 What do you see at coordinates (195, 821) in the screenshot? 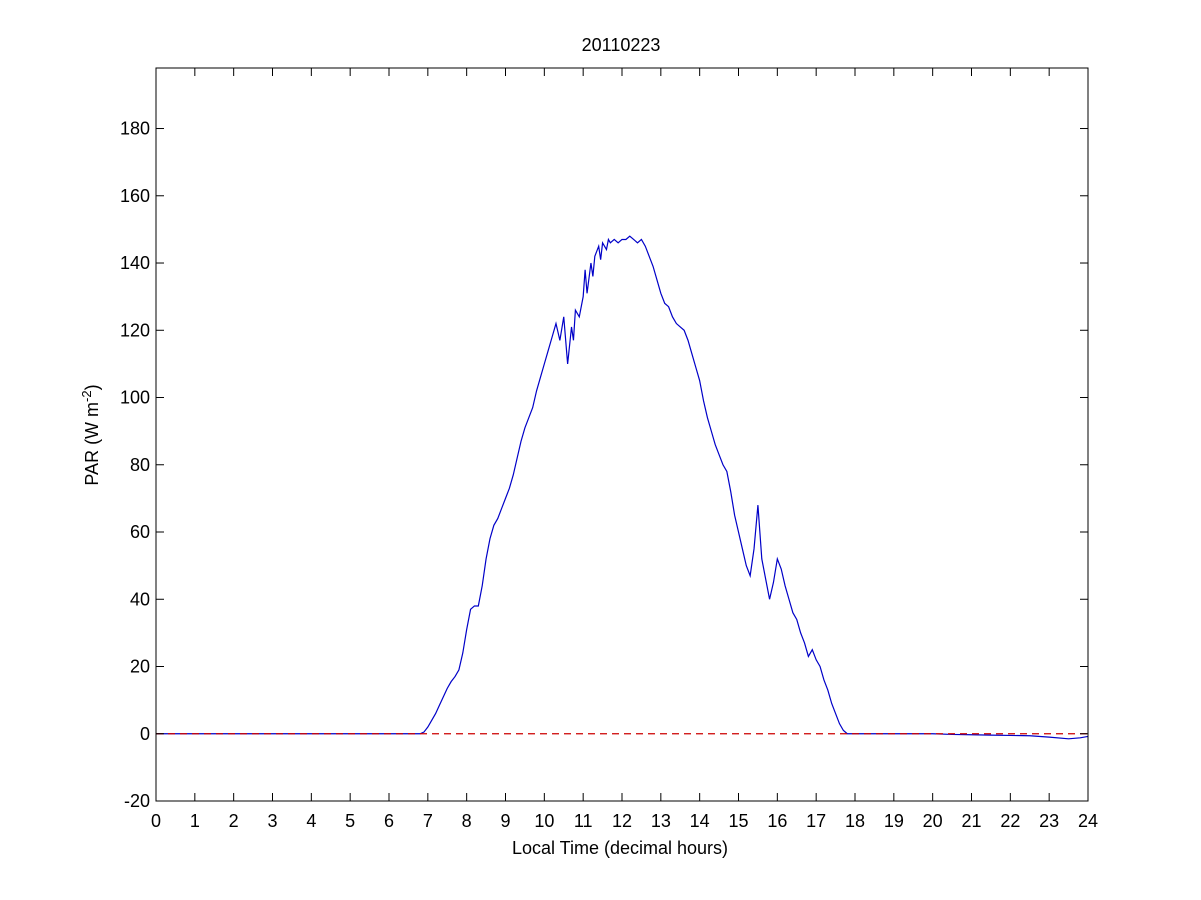
I see `x-tick-label: 1` at bounding box center [195, 821].